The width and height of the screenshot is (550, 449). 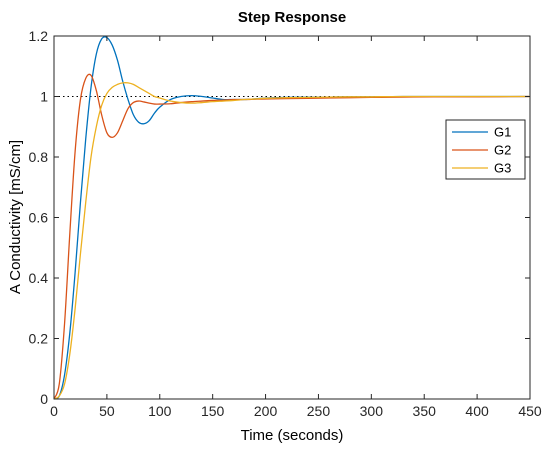 I want to click on x-tick-label: 350, so click(x=425, y=411).